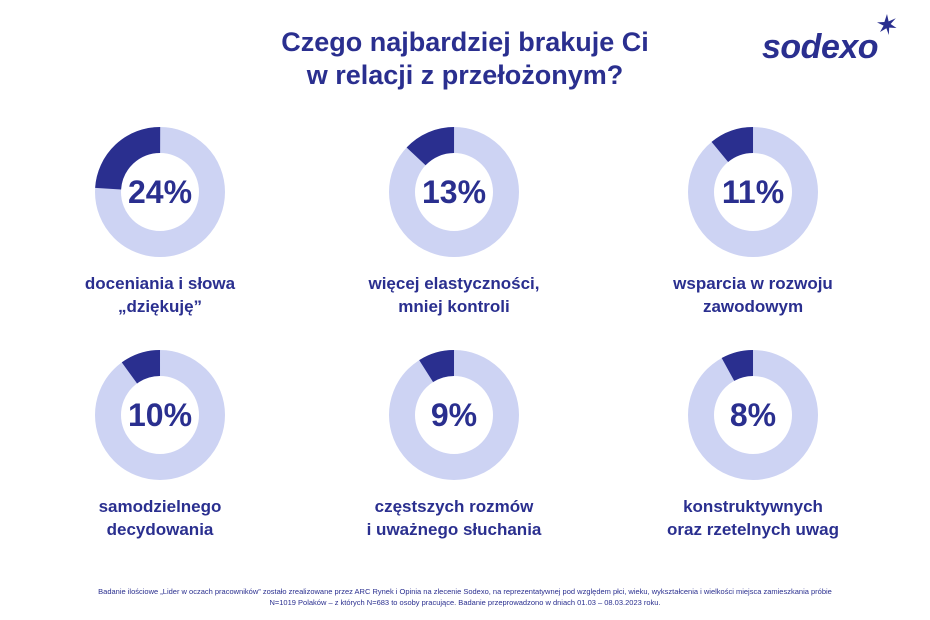 This screenshot has width=930, height=620. Describe the element at coordinates (753, 506) in the screenshot. I see `donut-caption-line-1: konstruktywnych` at that location.